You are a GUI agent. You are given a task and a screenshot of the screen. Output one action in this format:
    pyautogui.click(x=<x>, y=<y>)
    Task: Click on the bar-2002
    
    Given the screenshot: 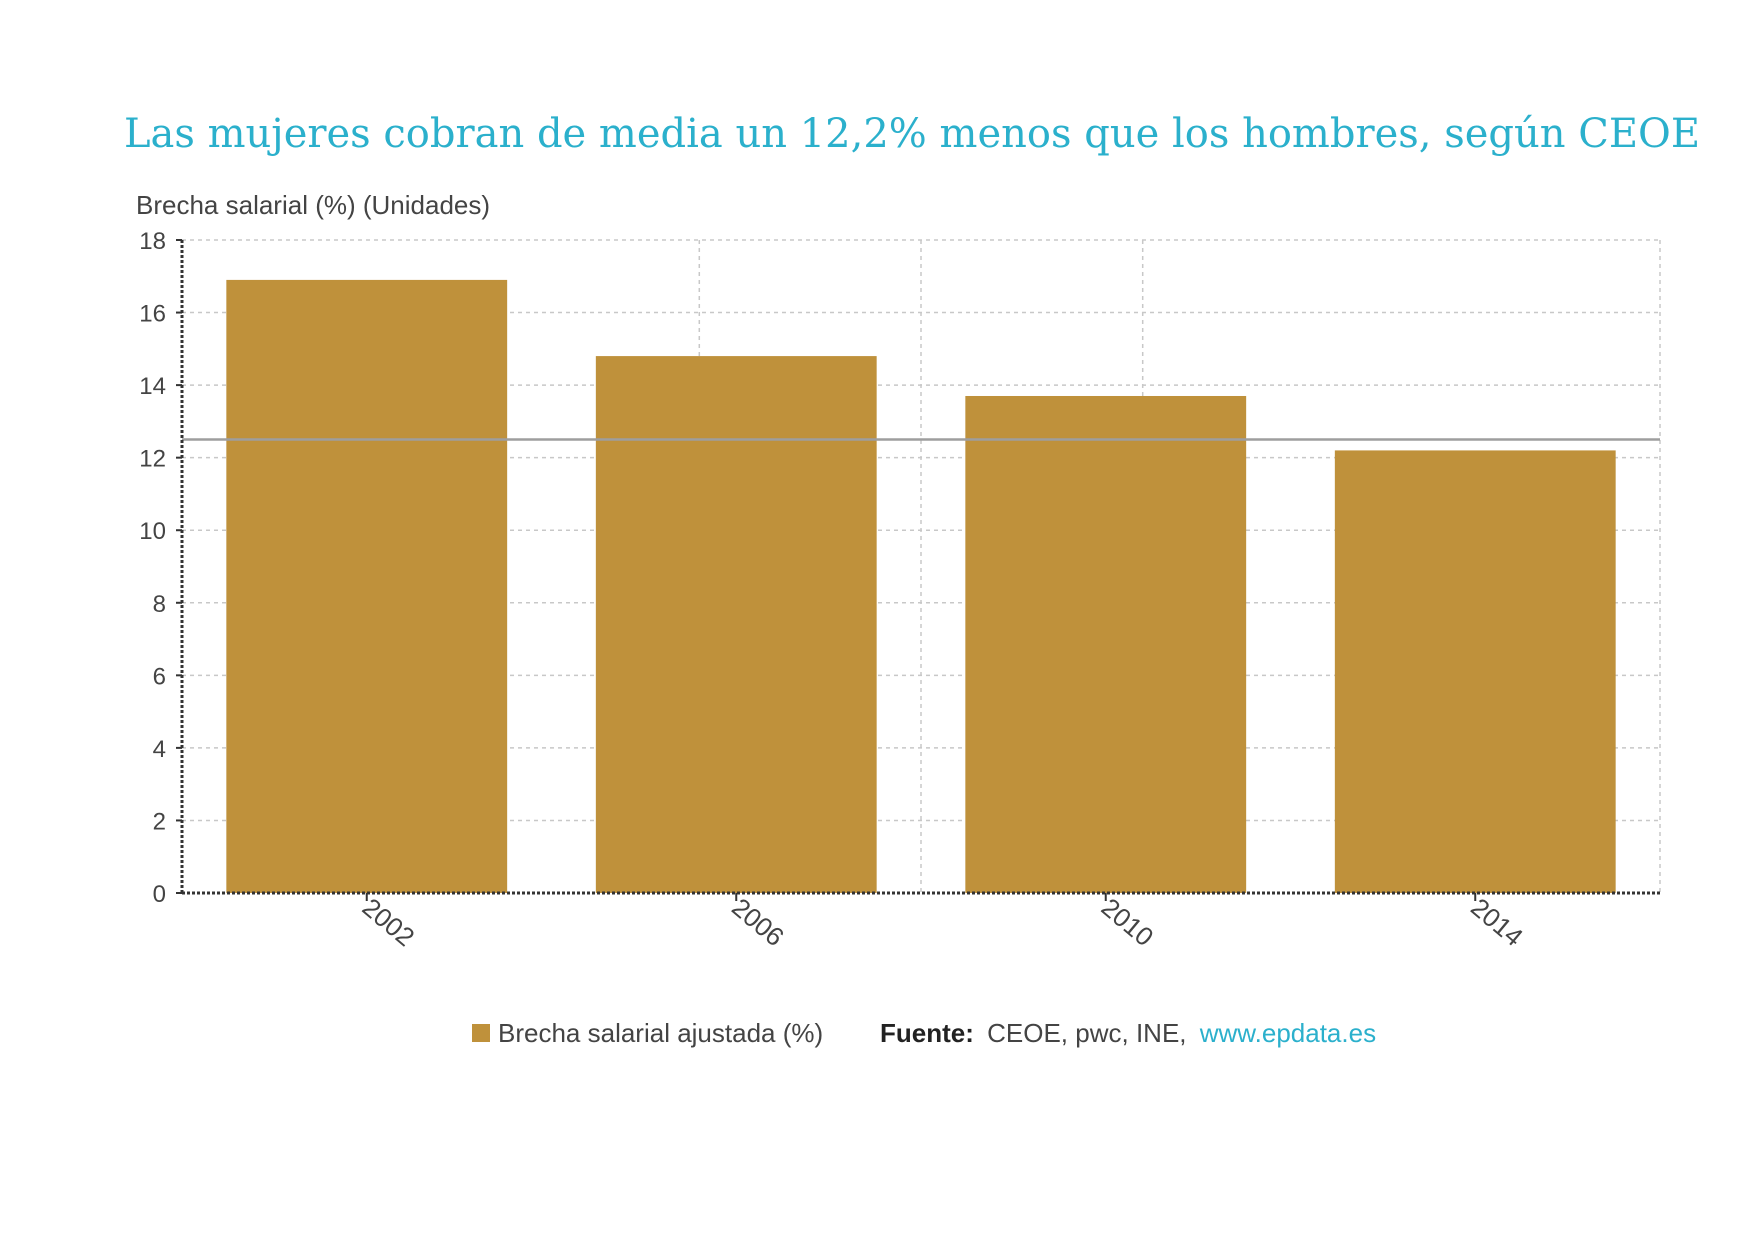 What is the action you would take?
    pyautogui.click(x=367, y=586)
    